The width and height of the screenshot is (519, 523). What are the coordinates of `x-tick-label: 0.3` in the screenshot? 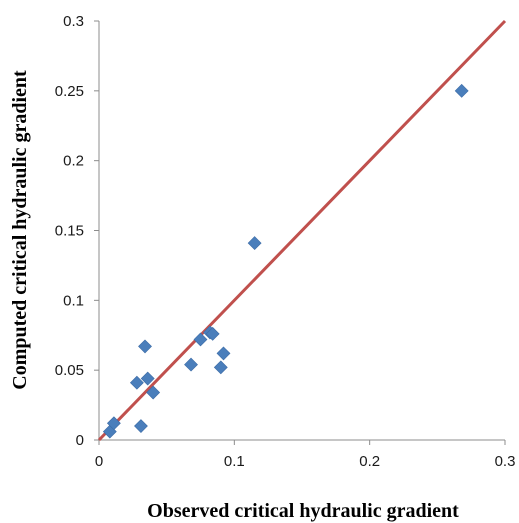 It's located at (505, 461).